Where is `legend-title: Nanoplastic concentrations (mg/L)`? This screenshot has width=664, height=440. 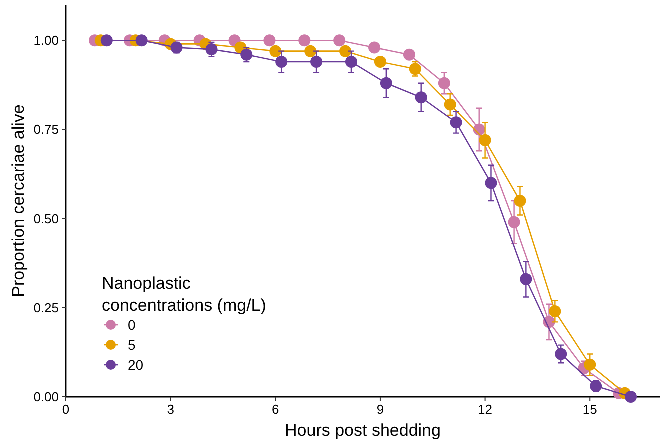
legend-title: Nanoplastic concentrations (mg/L) is located at coordinates (184, 294).